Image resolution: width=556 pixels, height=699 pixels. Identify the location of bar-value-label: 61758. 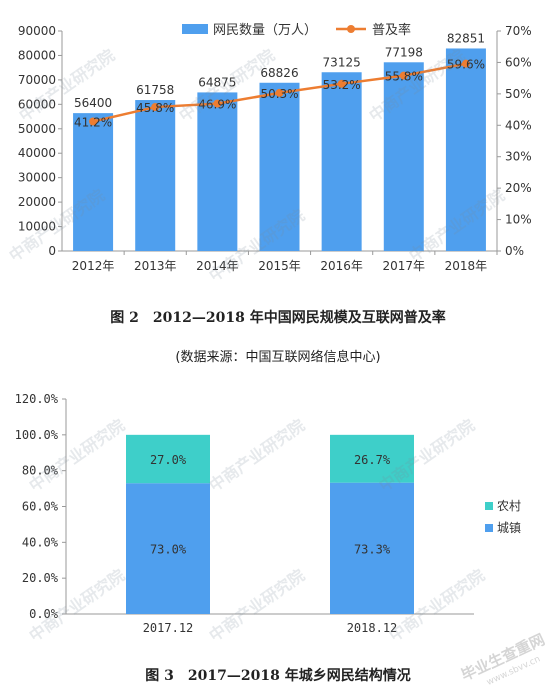
(155, 90).